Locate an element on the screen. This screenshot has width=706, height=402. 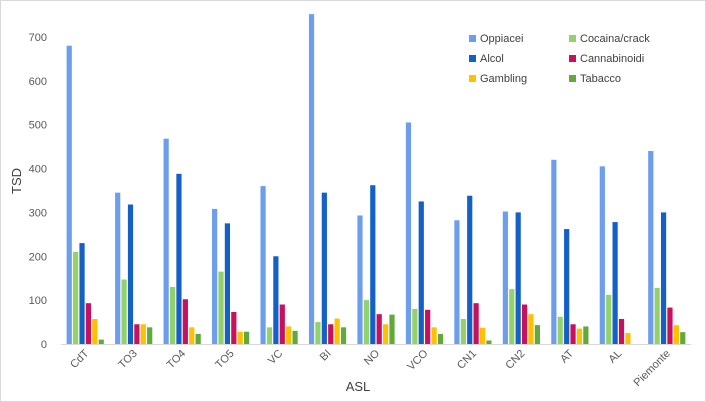
bar-cocaina-crack-to4 is located at coordinates (172, 315).